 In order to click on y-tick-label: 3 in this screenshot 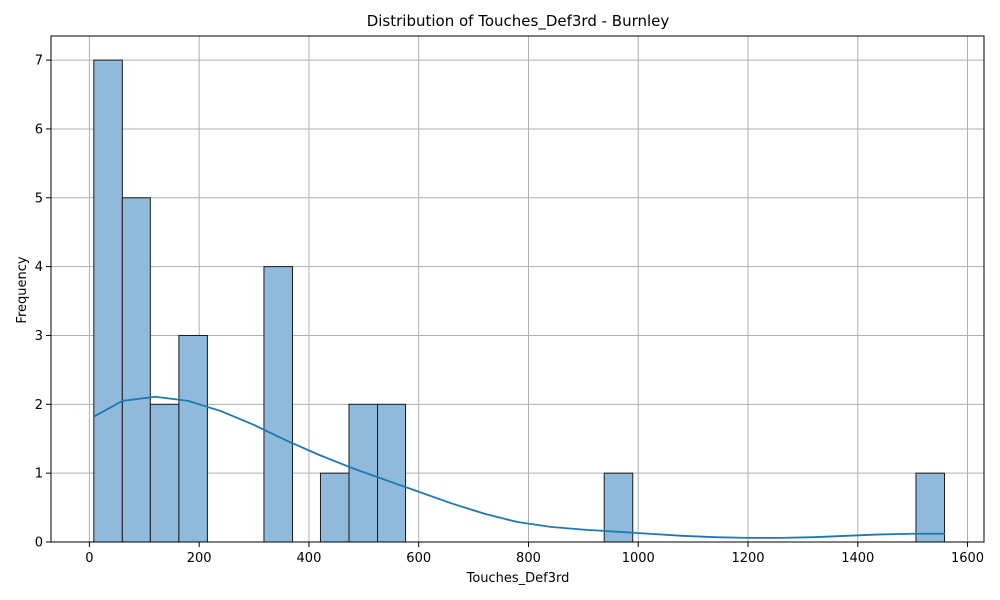, I will do `click(39, 336)`.